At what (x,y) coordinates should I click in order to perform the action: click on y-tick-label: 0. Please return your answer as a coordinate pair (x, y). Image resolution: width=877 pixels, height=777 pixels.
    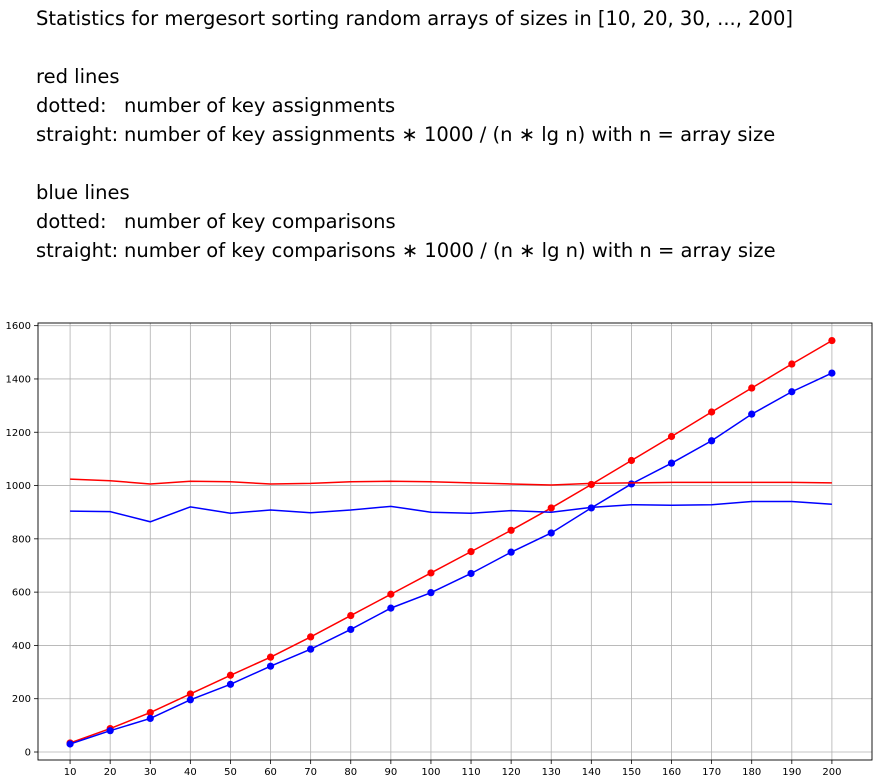
    Looking at the image, I should click on (28, 753).